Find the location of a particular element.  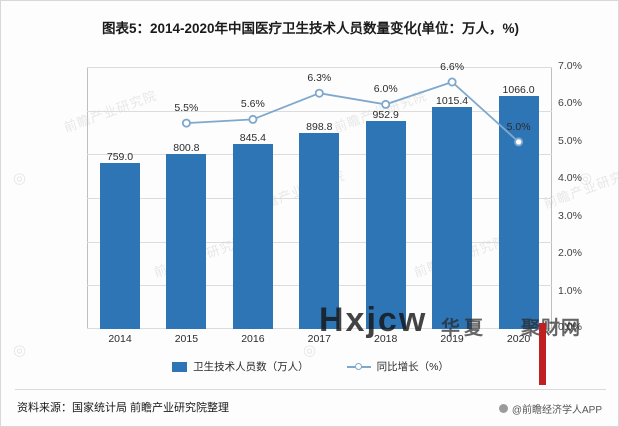

footer-divider is located at coordinates (310, 389).